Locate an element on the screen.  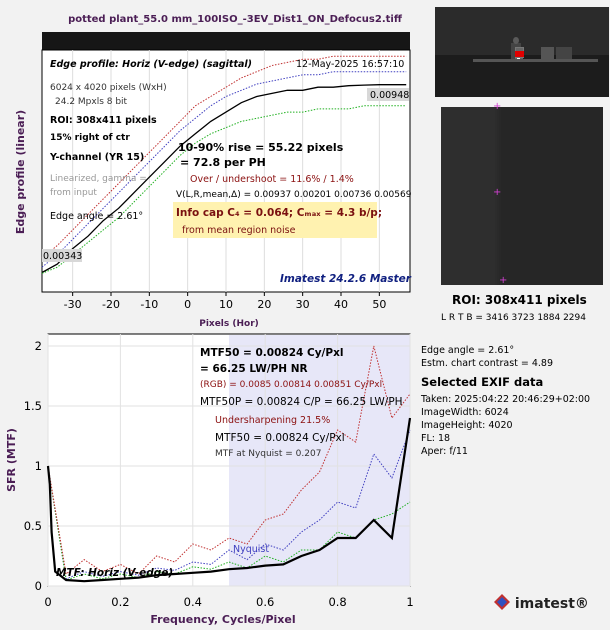
roi-preview-left-field is located at coordinates (469, 196).